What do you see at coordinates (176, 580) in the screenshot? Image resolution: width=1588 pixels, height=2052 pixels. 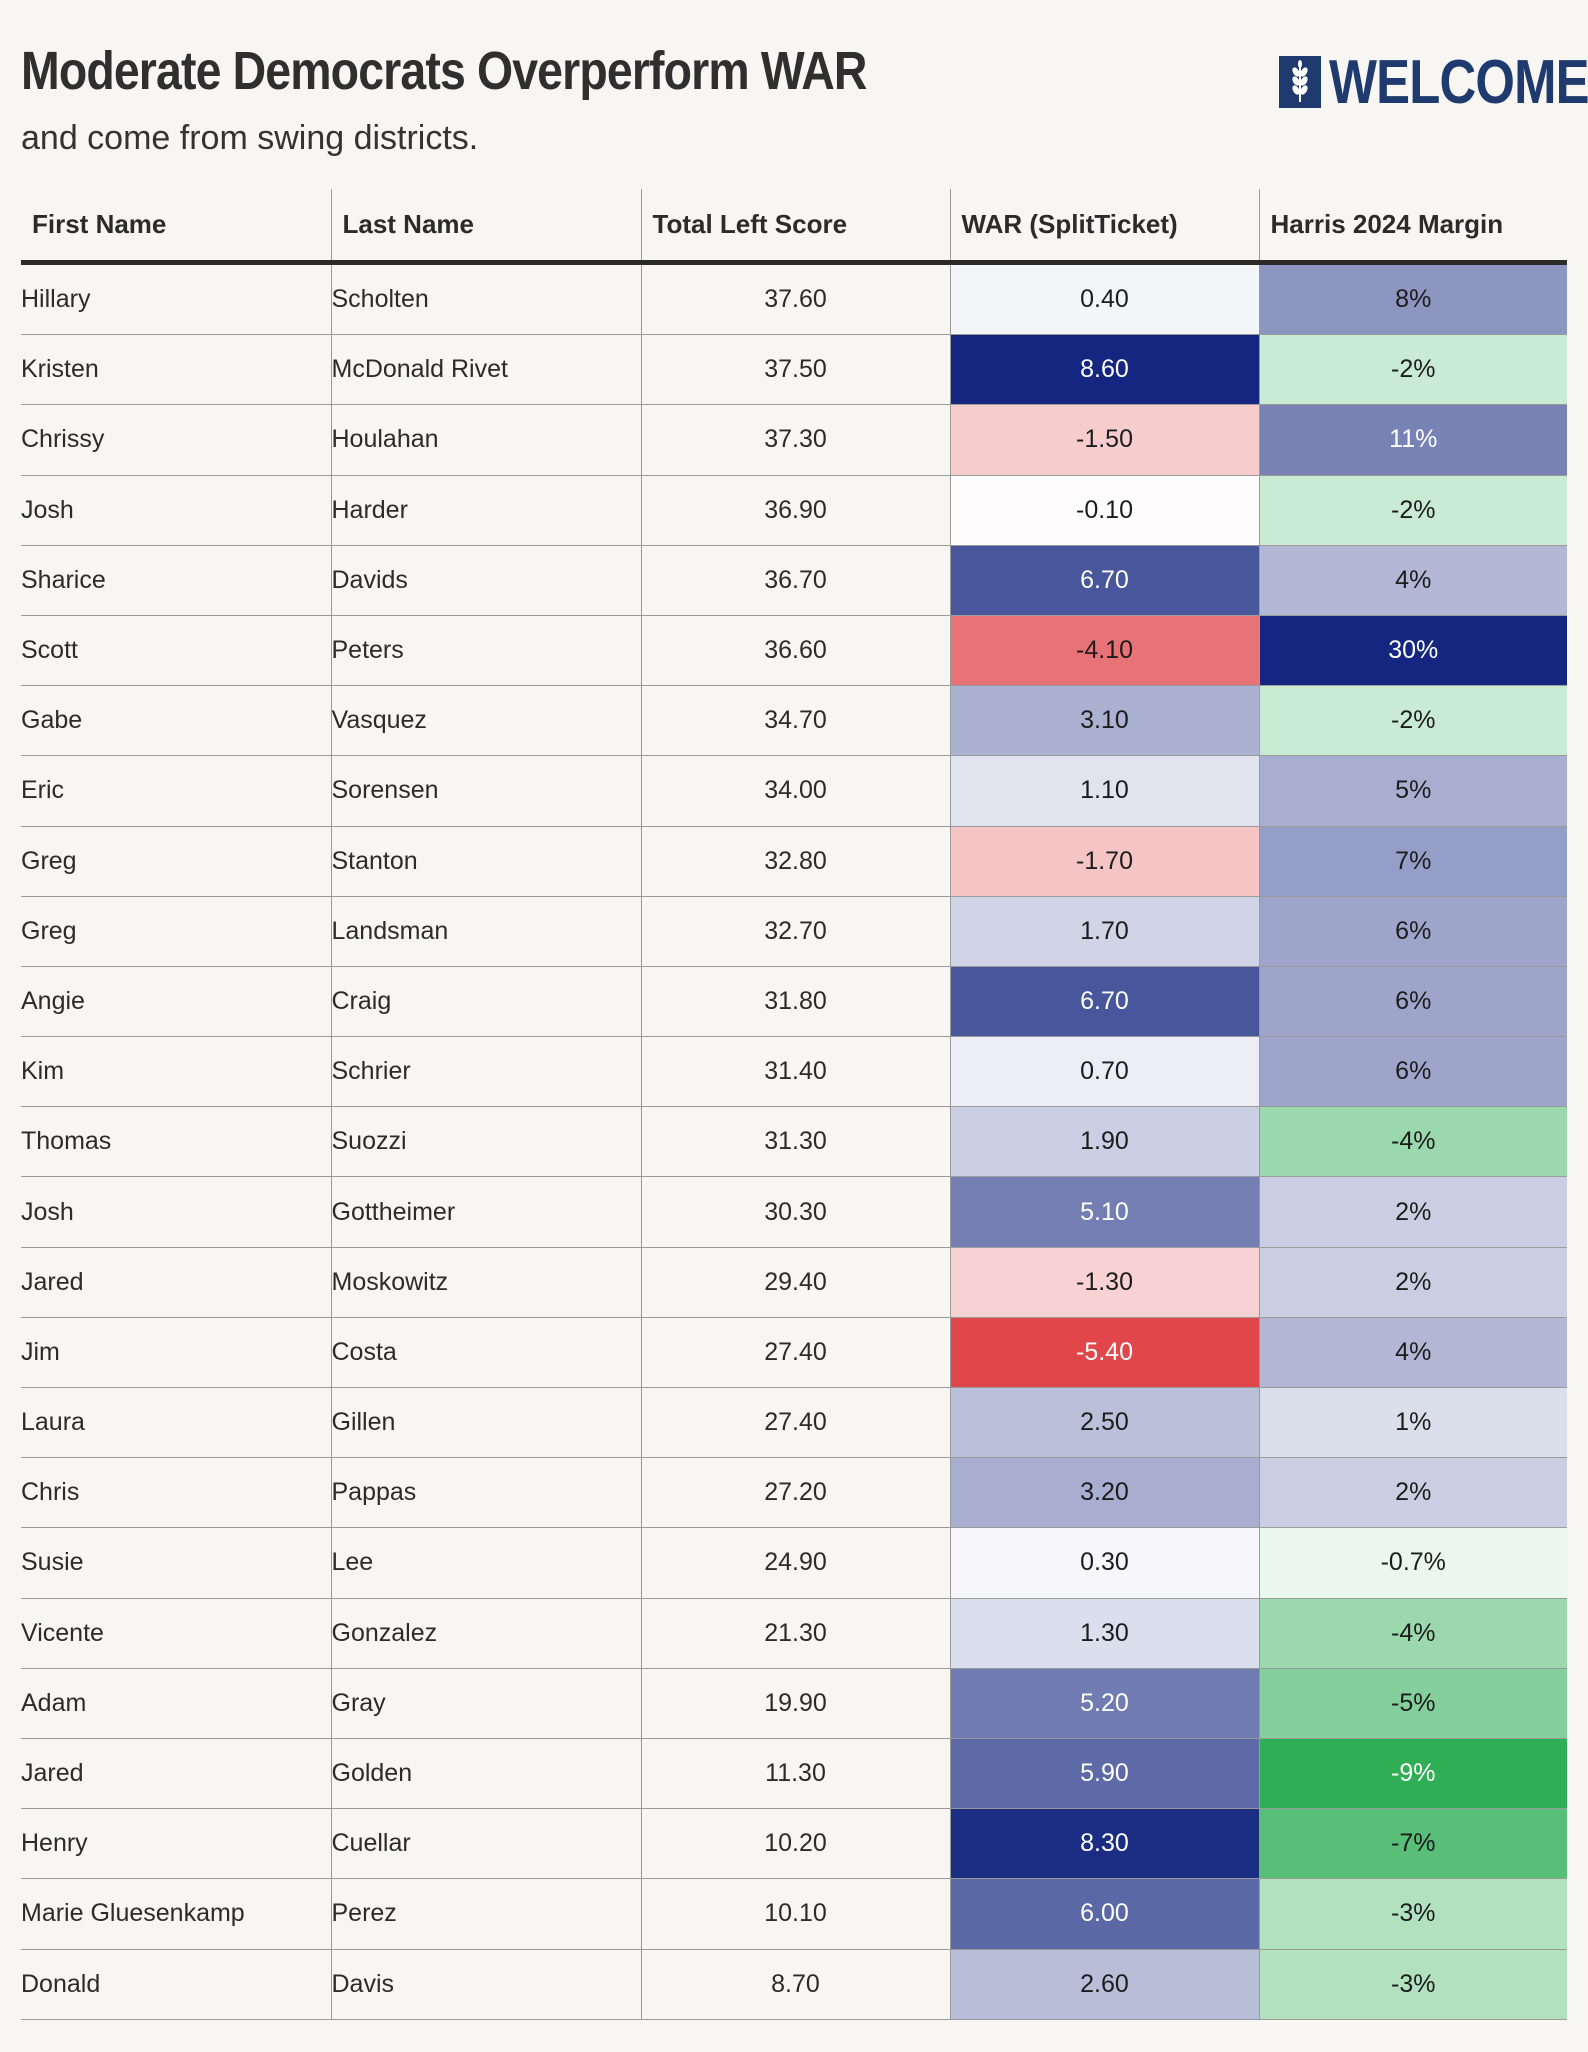 I see `cell-first-name: Sharice` at bounding box center [176, 580].